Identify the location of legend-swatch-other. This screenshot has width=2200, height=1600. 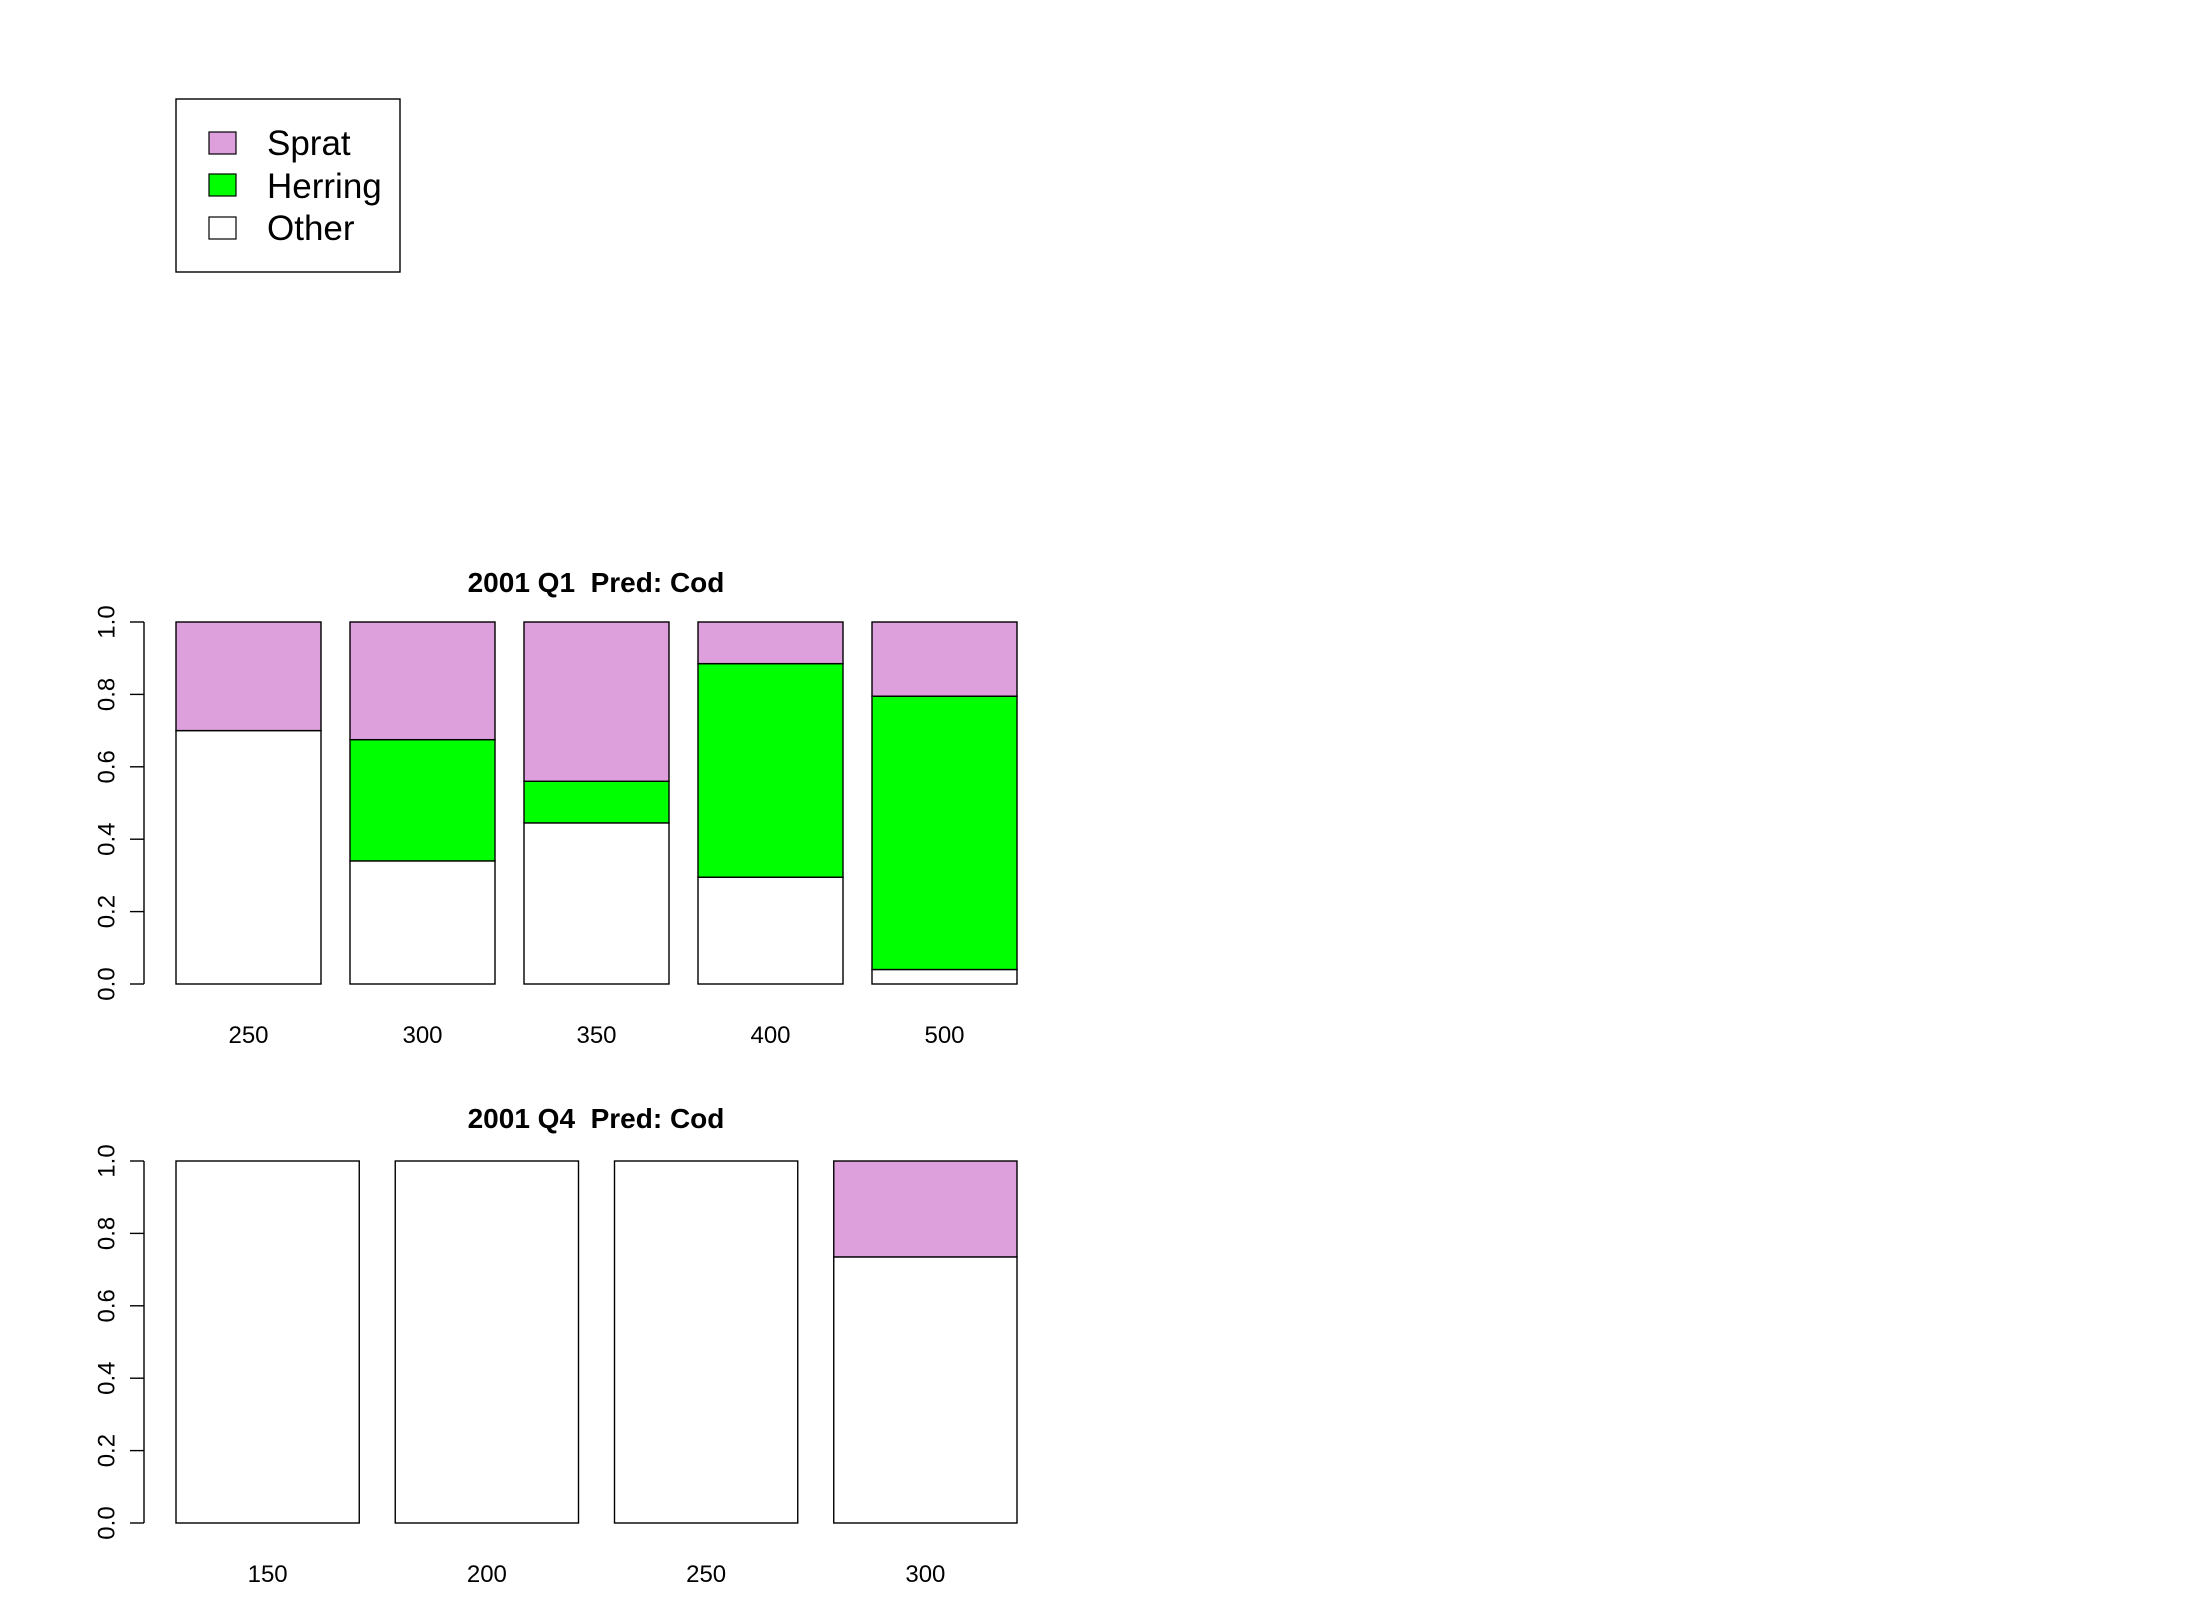
(222, 228).